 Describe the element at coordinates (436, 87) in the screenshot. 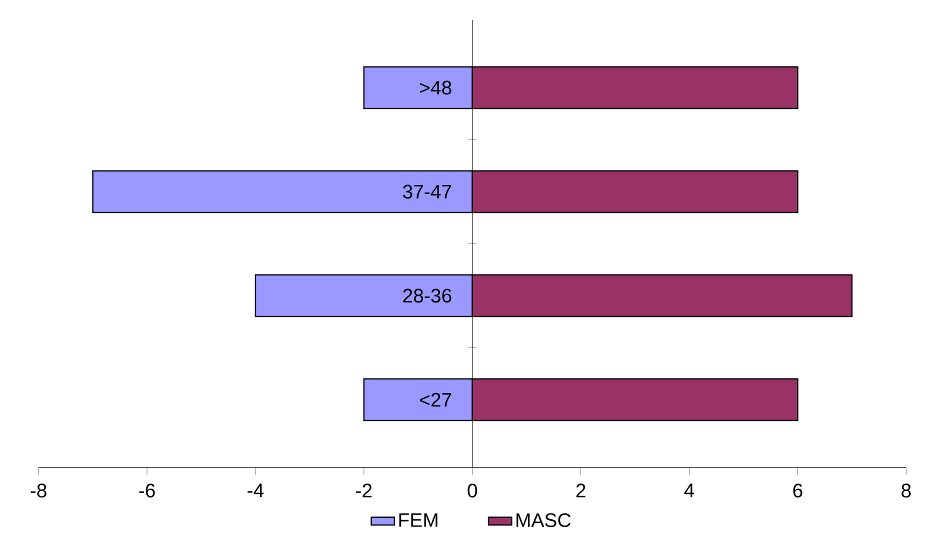

I see `y-tick-label: >48` at that location.